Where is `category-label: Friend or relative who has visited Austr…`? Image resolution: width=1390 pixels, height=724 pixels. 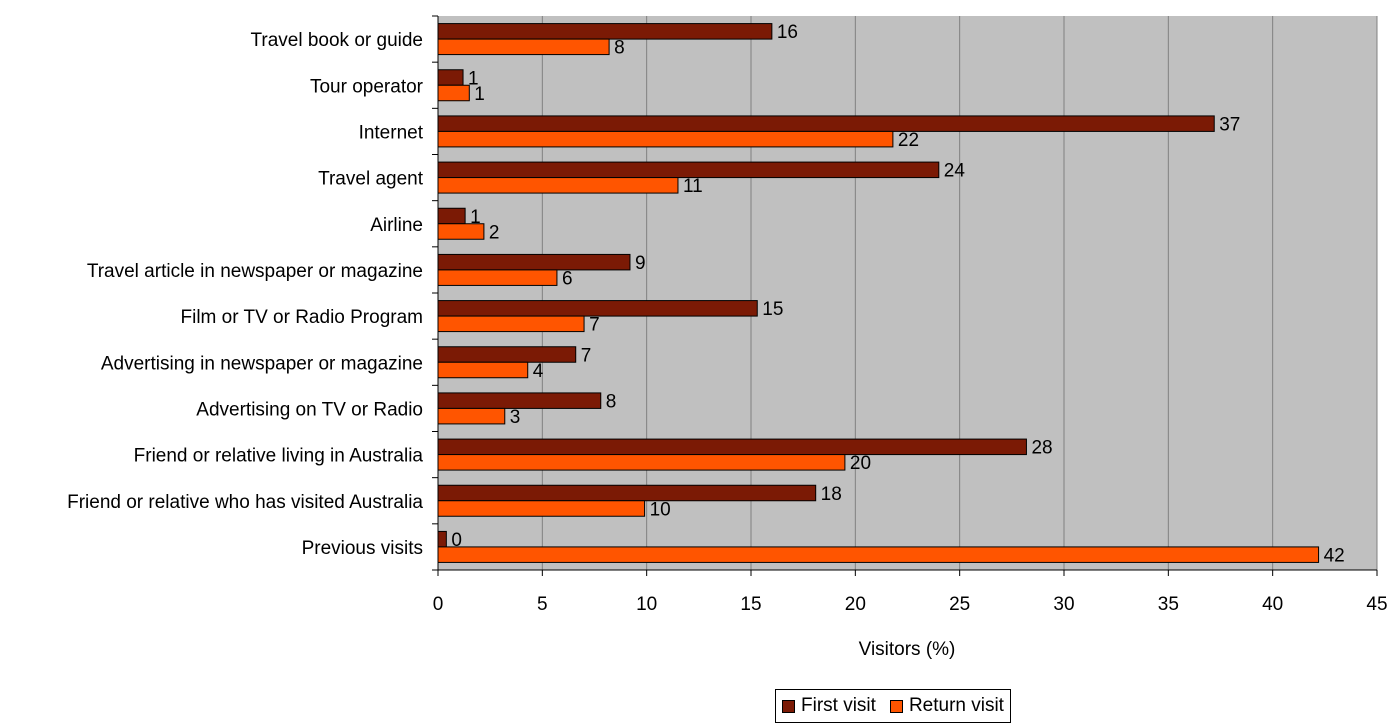 category-label: Friend or relative who has visited Austr… is located at coordinates (245, 502).